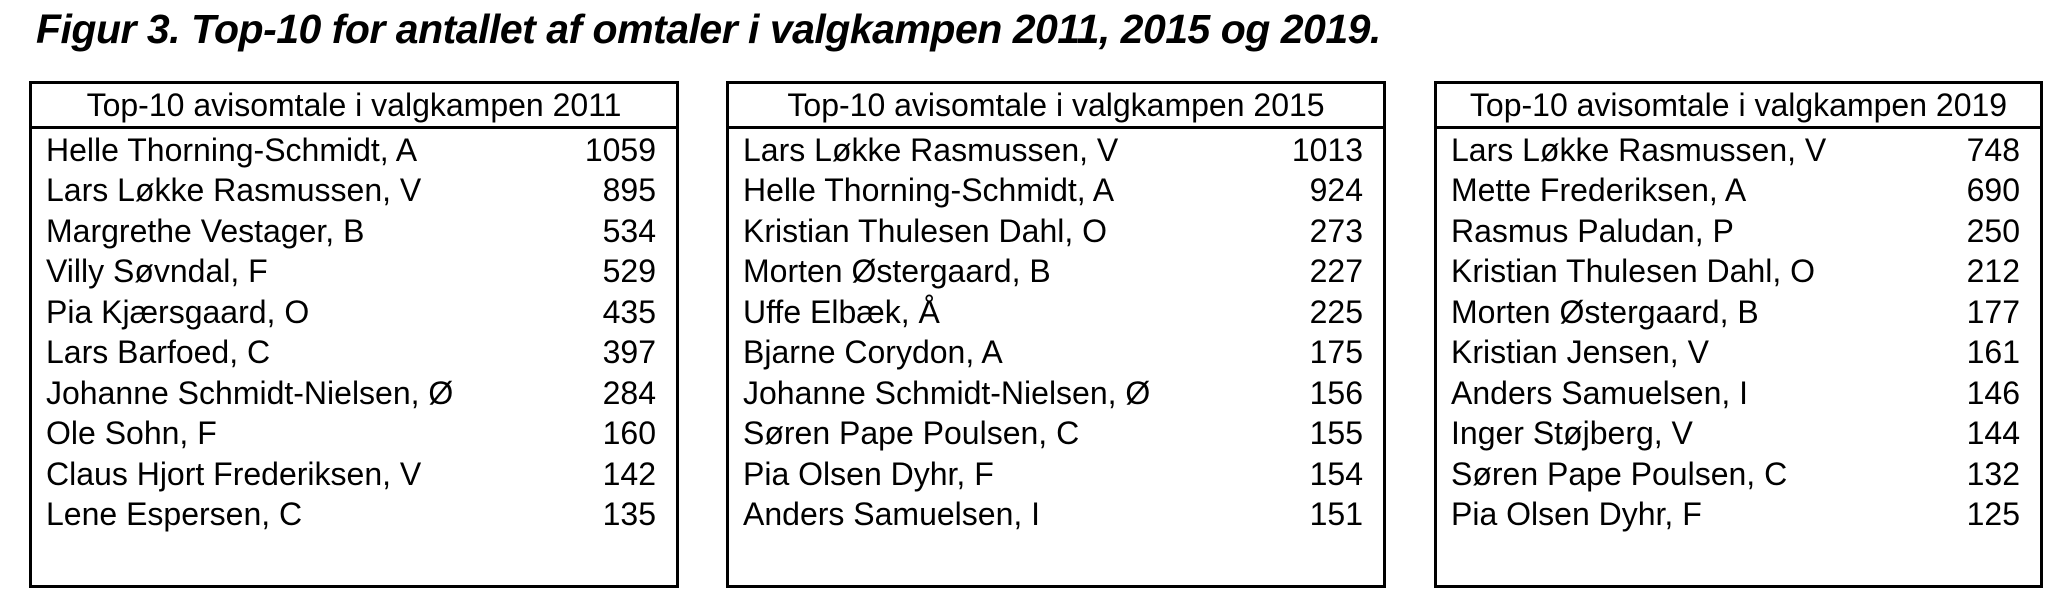 The height and width of the screenshot is (616, 2067). I want to click on table-row: Margrethe Vestager, B 534, so click(354, 231).